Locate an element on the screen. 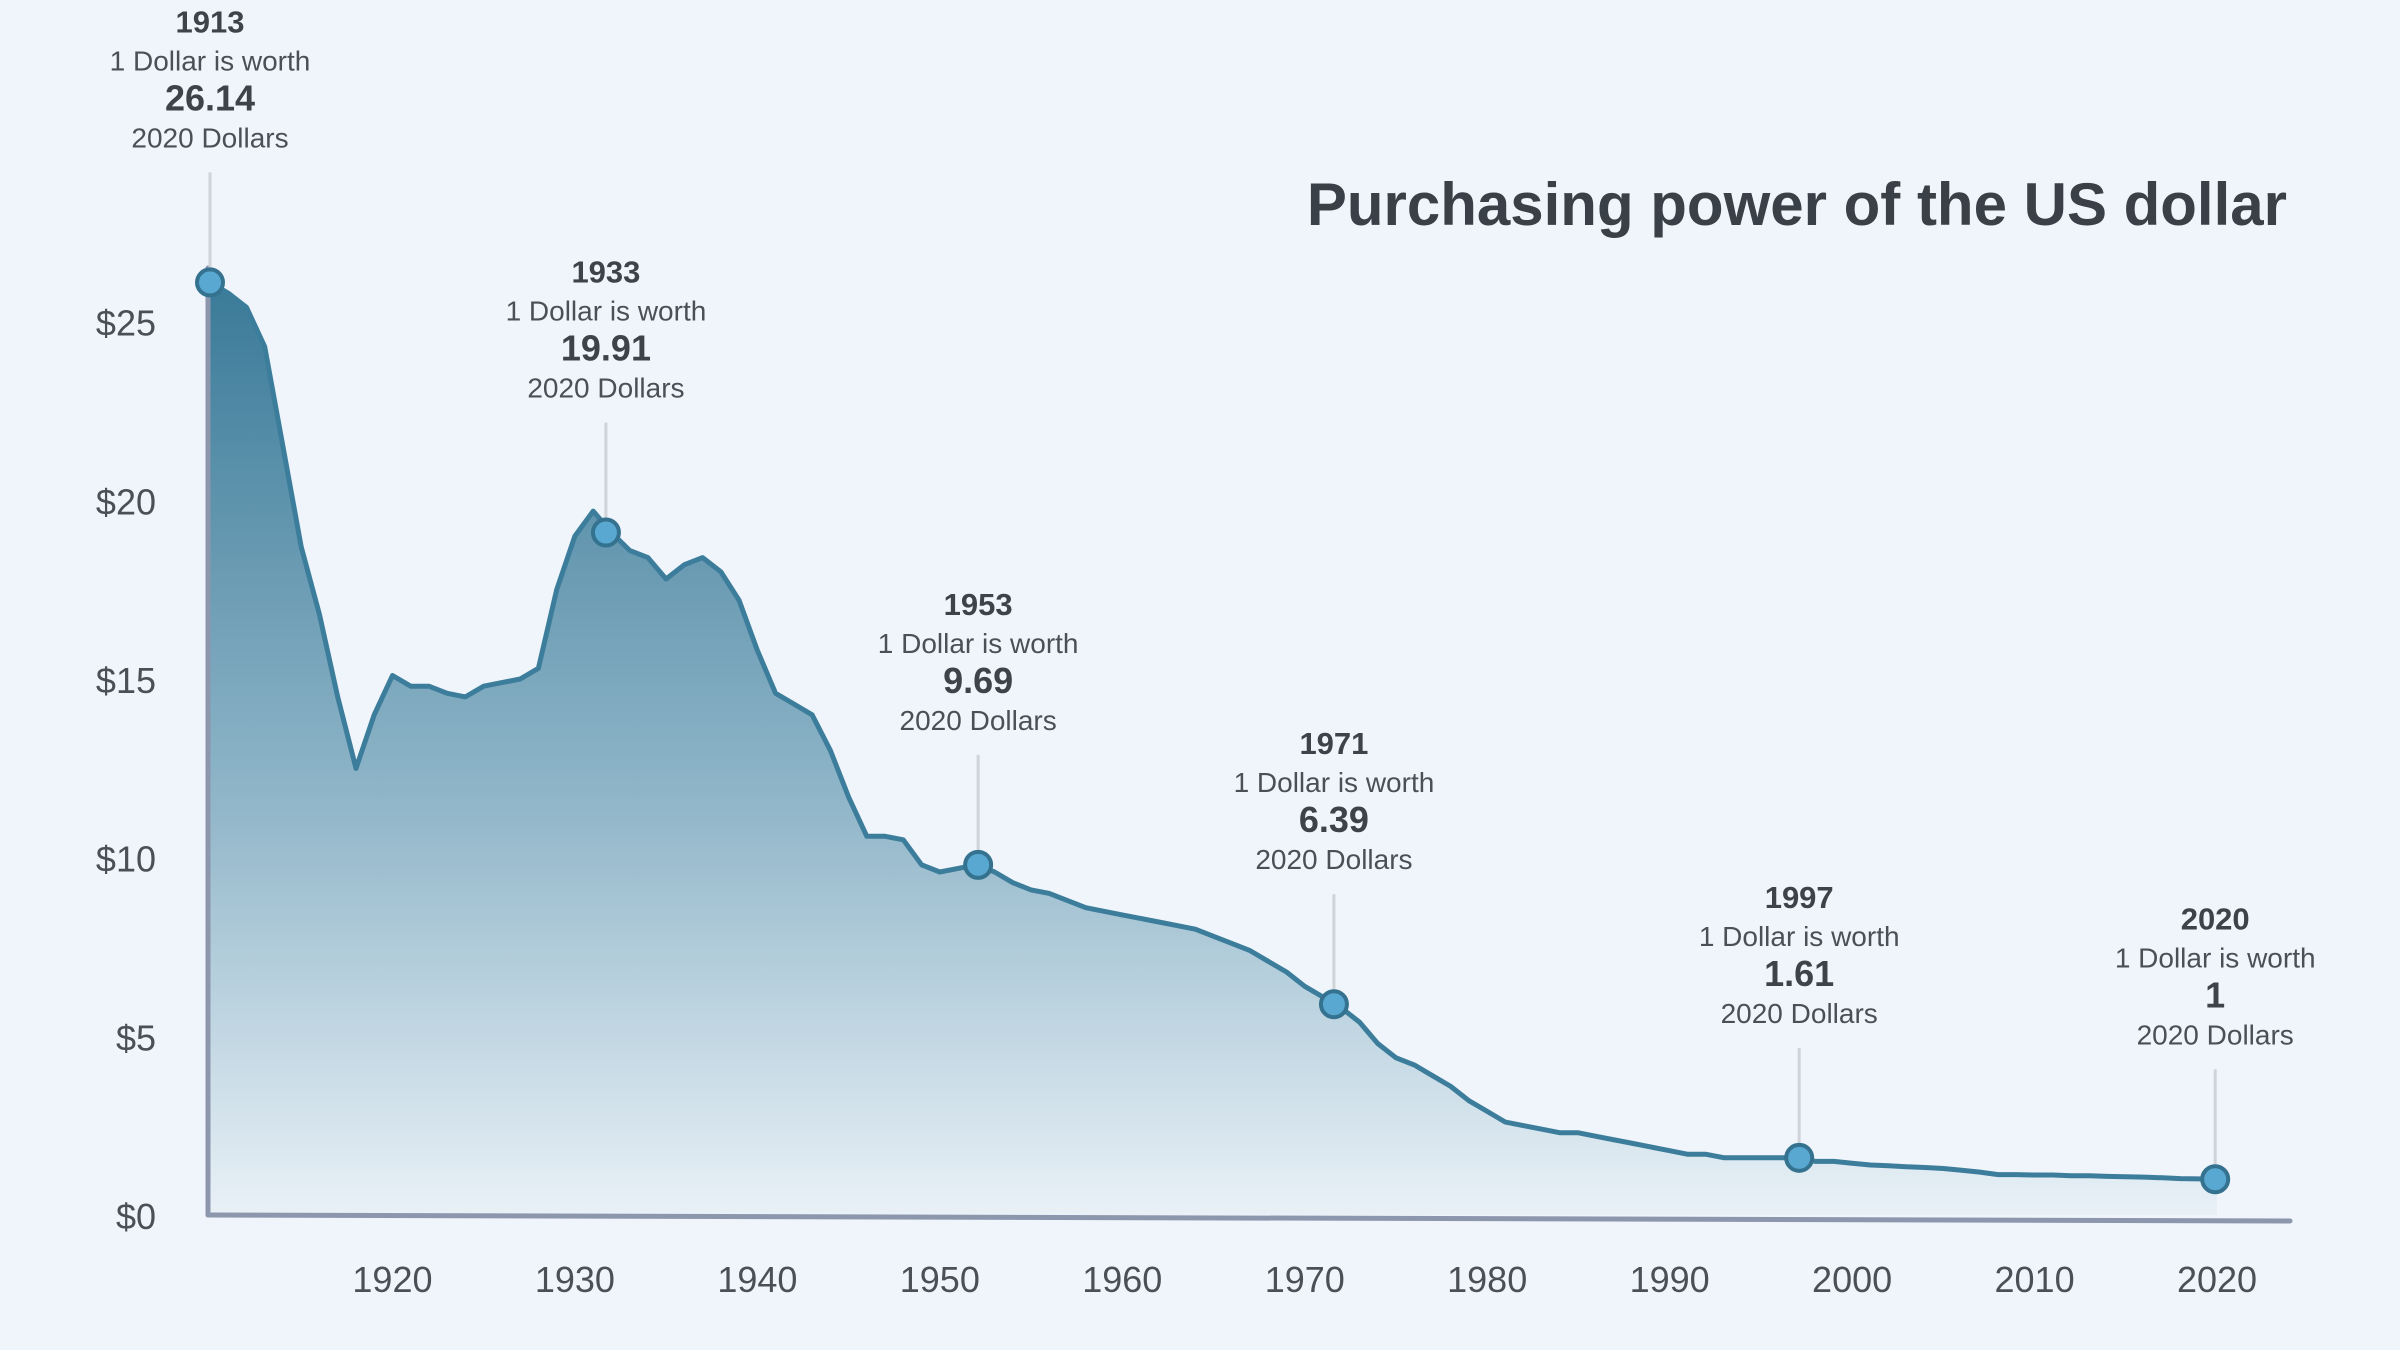 Image resolution: width=2400 pixels, height=1350 pixels. annotation-value: 1 is located at coordinates (2215, 994).